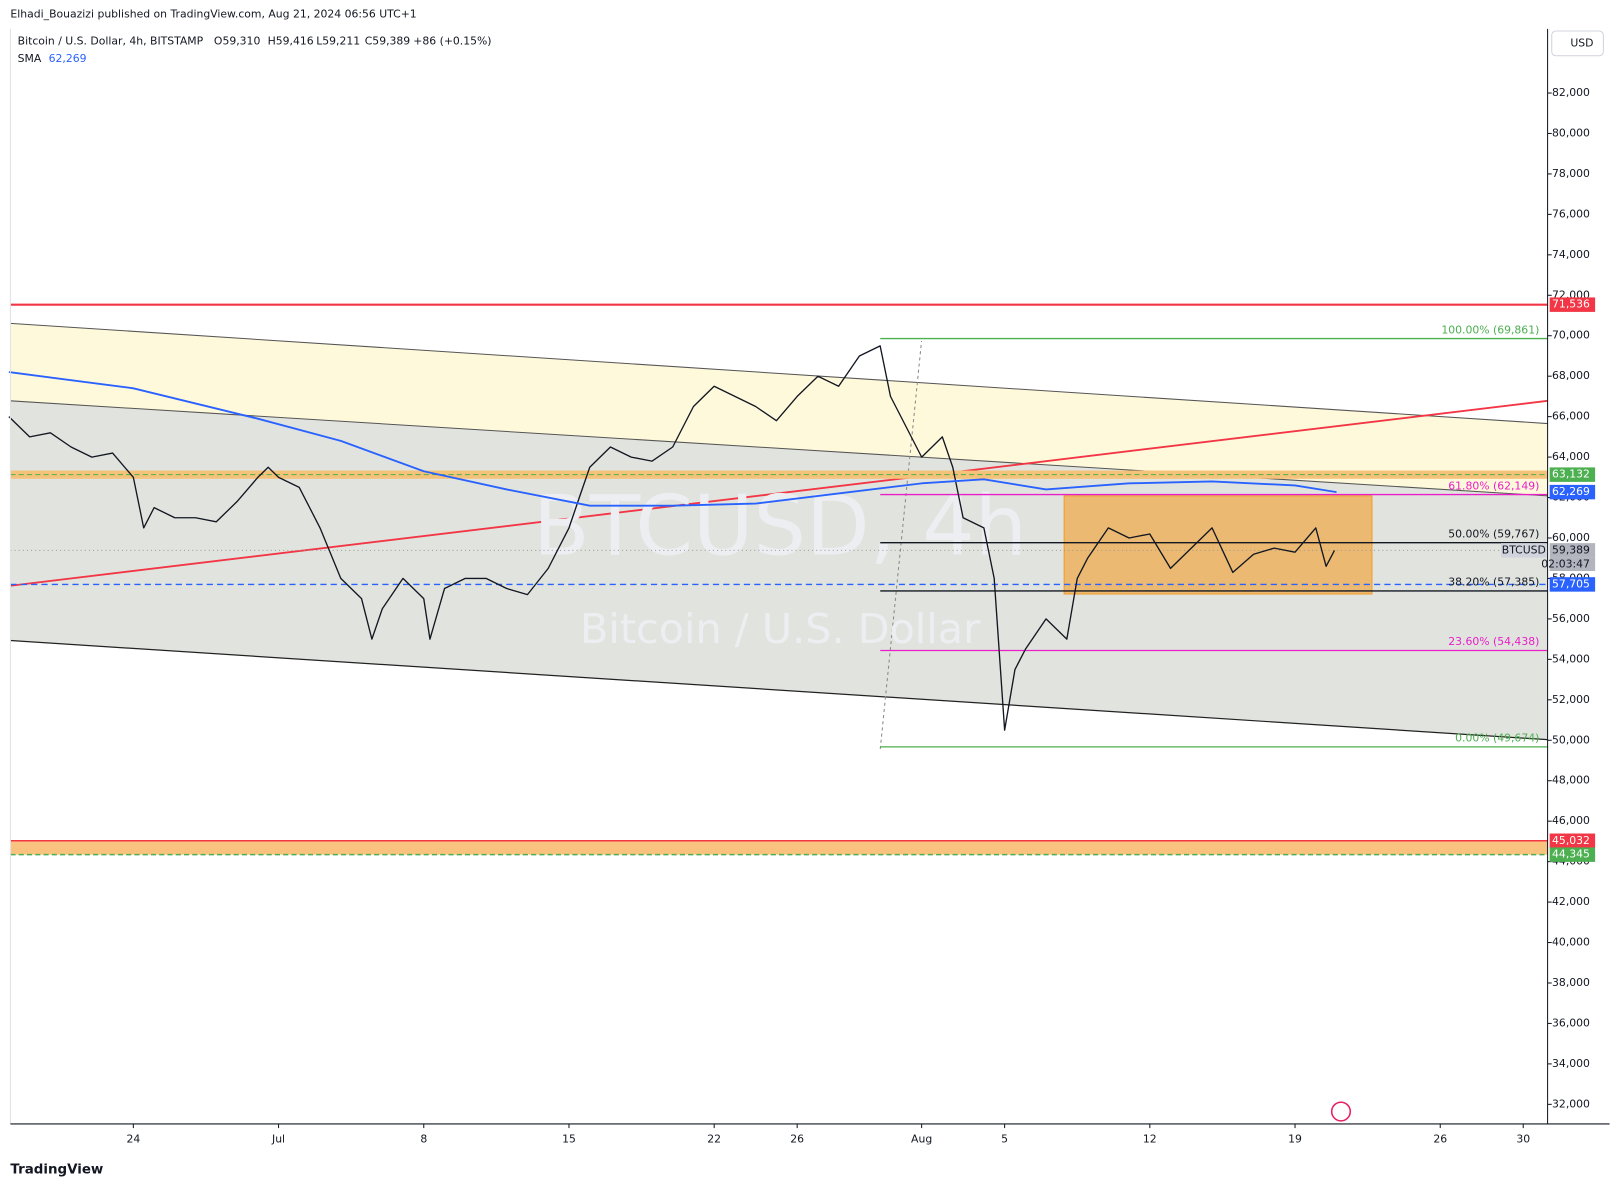 The height and width of the screenshot is (1188, 1620). What do you see at coordinates (1490, 329) in the screenshot?
I see `fib-label: 100.00% (69,861)` at bounding box center [1490, 329].